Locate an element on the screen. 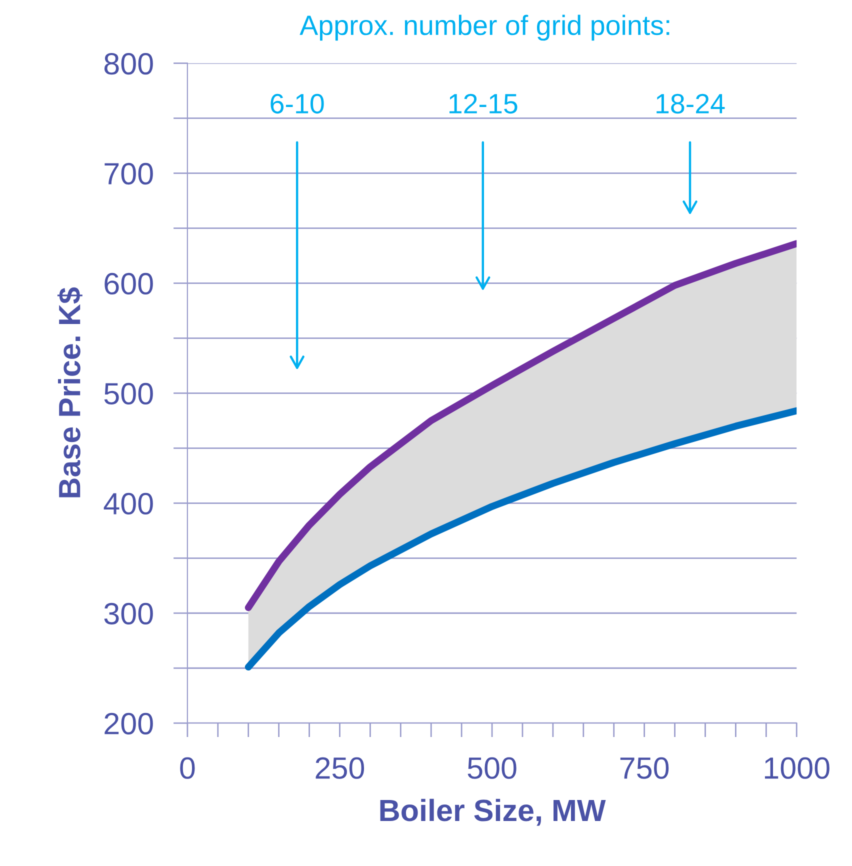 The image size is (852, 866). annotation: 18-24 is located at coordinates (690, 104).